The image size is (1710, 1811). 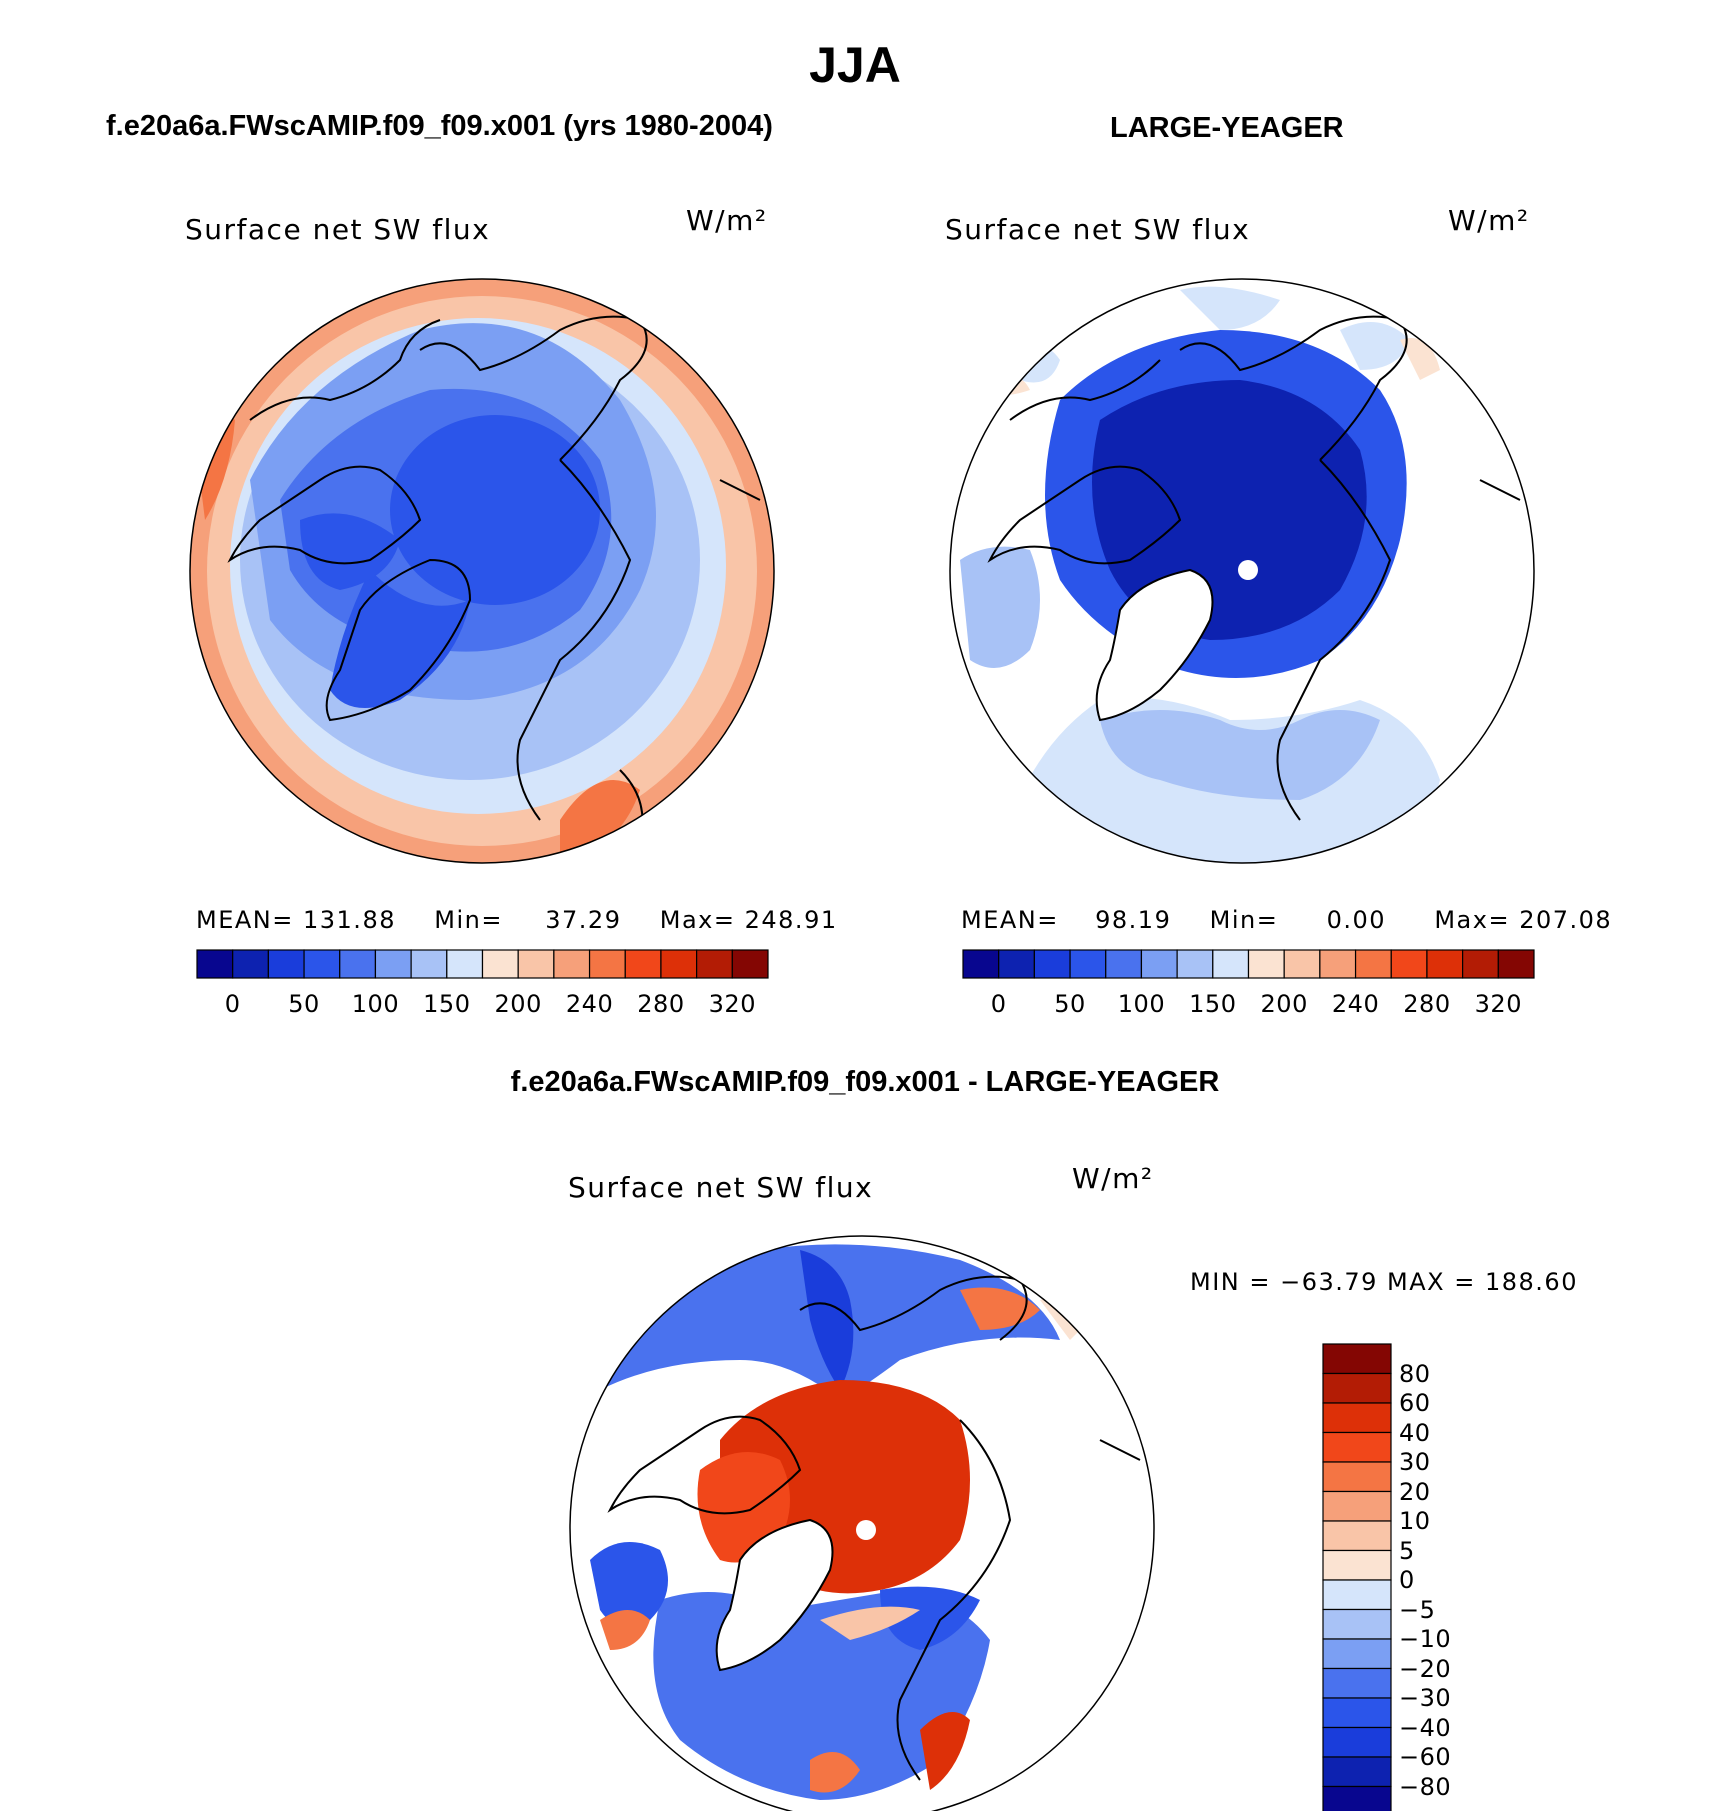 What do you see at coordinates (1356, 920) in the screenshot?
I see `right-min-value: 0.00` at bounding box center [1356, 920].